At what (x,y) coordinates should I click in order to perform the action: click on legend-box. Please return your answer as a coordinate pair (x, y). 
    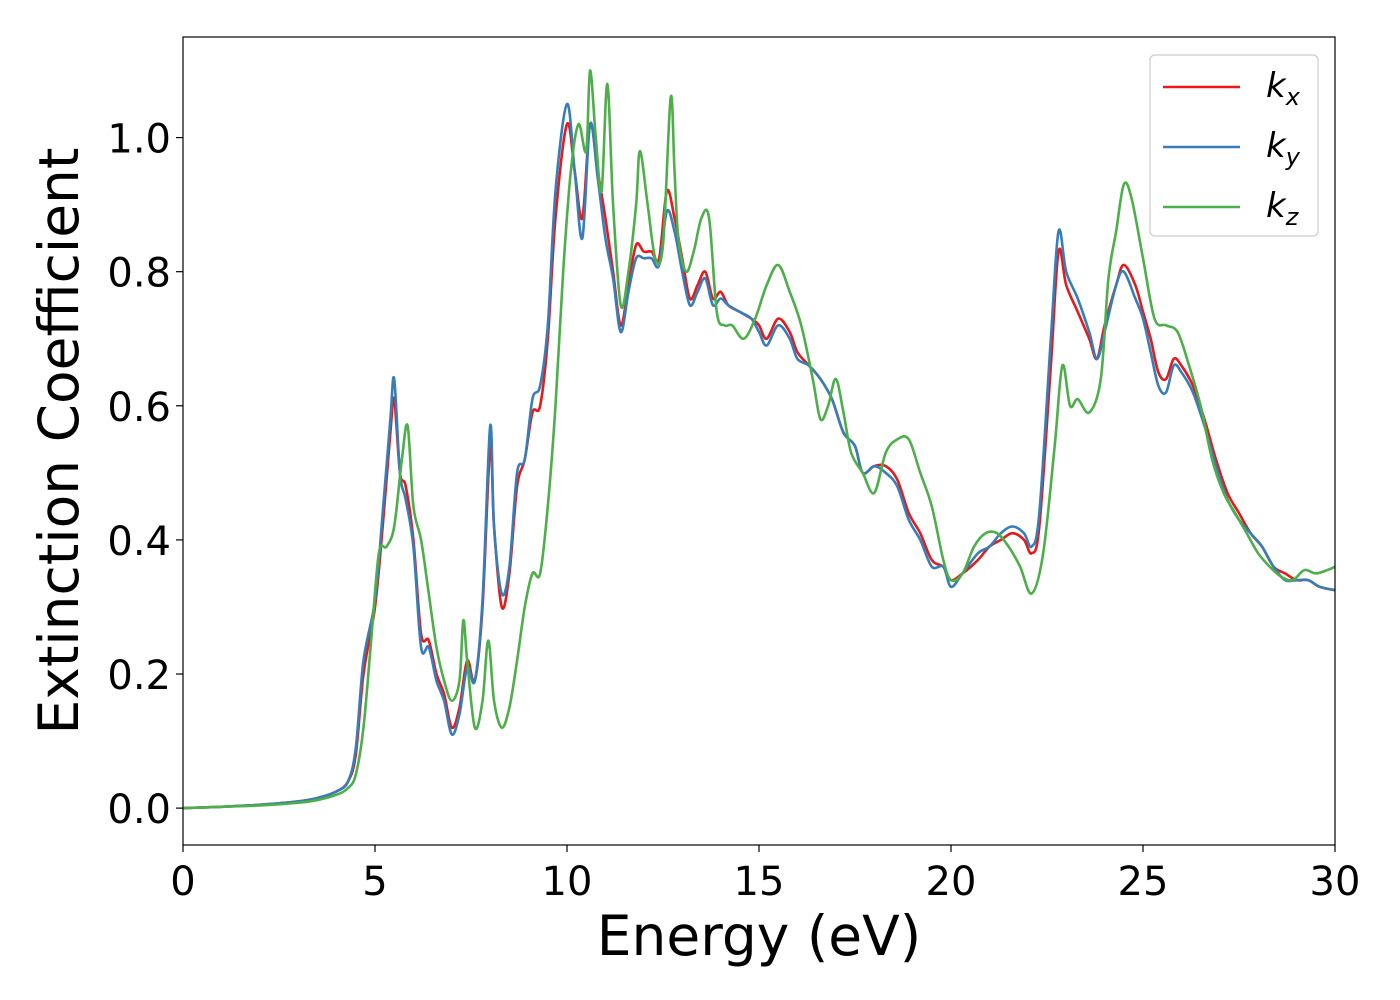
    Looking at the image, I should click on (1234, 145).